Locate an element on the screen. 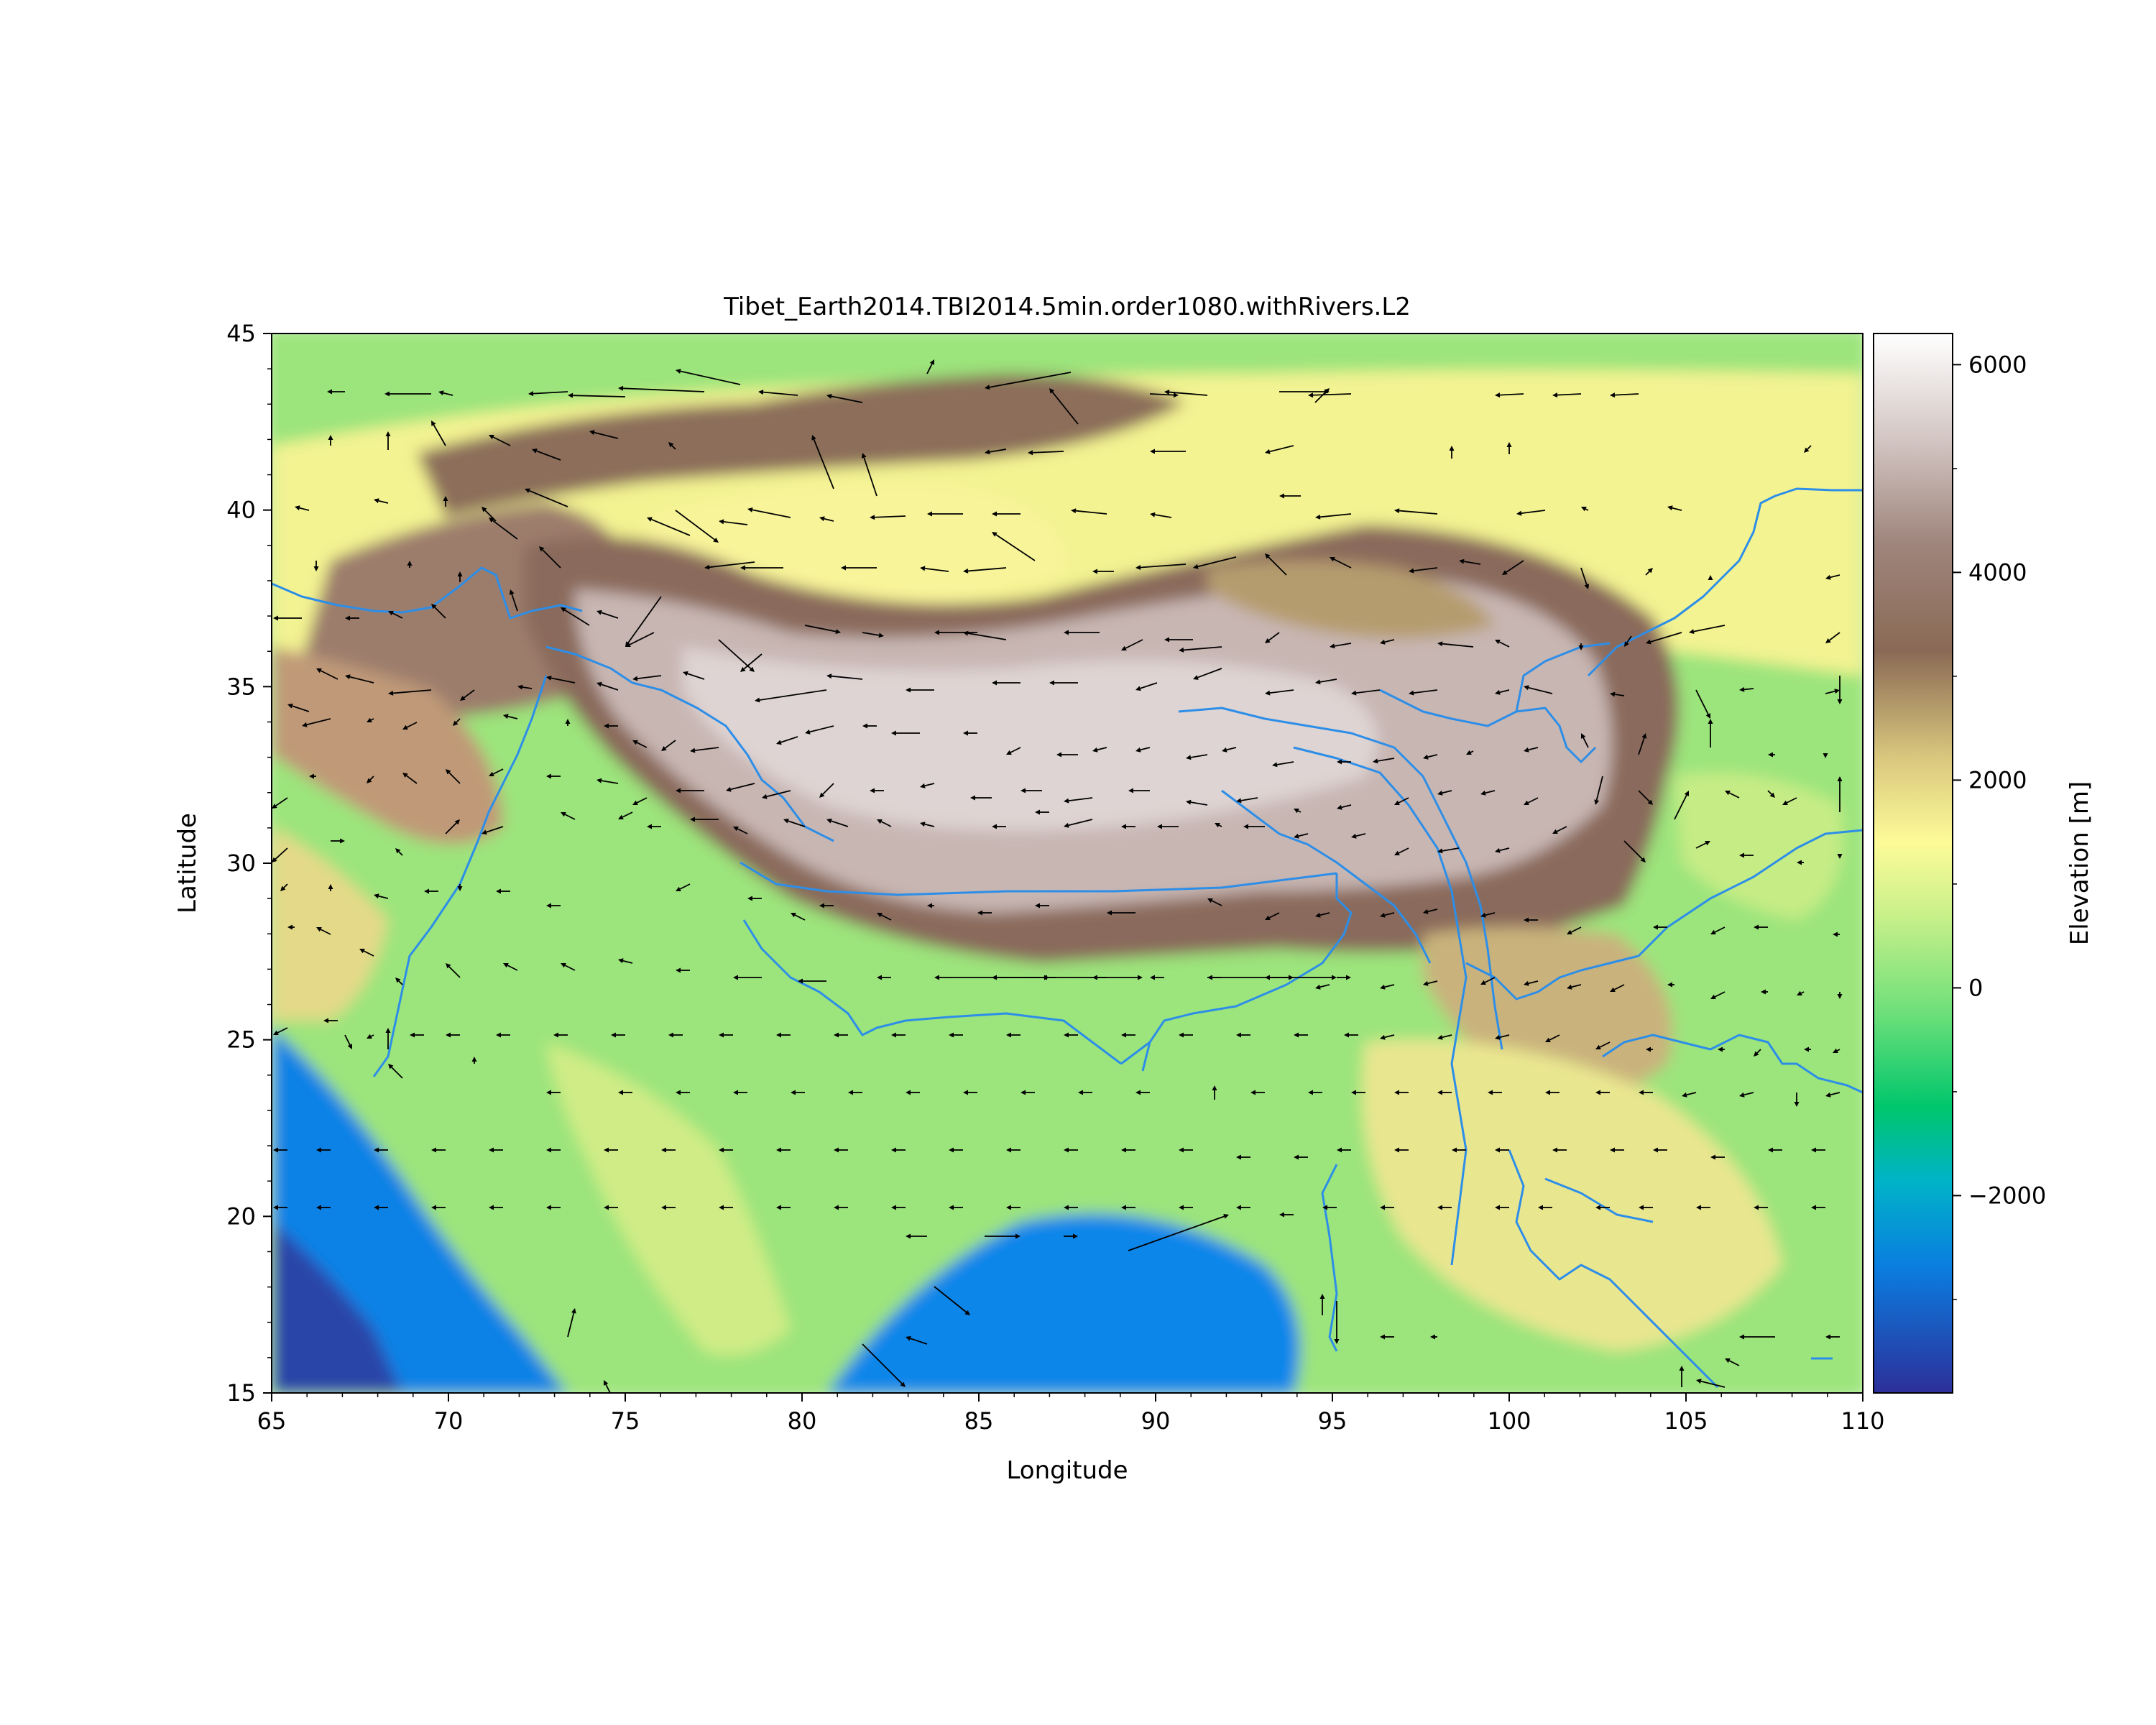 The image size is (2156, 1725). y-tick-label: 20 is located at coordinates (241, 1216).